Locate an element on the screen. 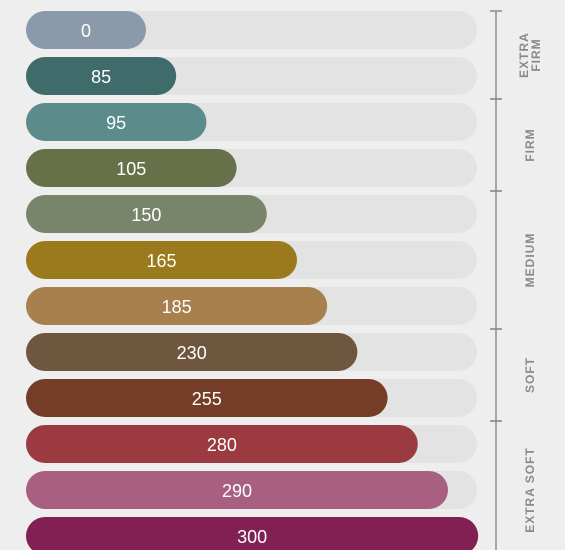  group-soft: SOFT is located at coordinates (513, 375).